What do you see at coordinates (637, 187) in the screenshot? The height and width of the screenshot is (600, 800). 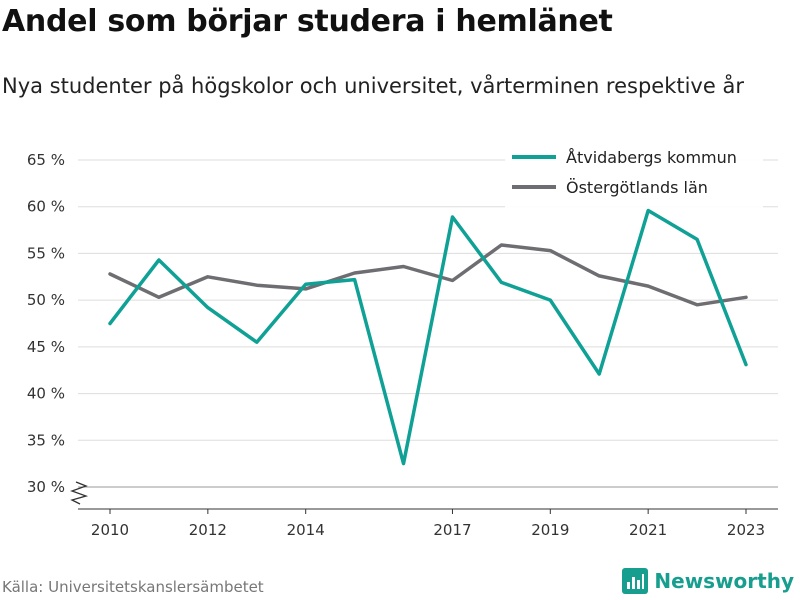 I see `legend-label: Östergötlands län` at bounding box center [637, 187].